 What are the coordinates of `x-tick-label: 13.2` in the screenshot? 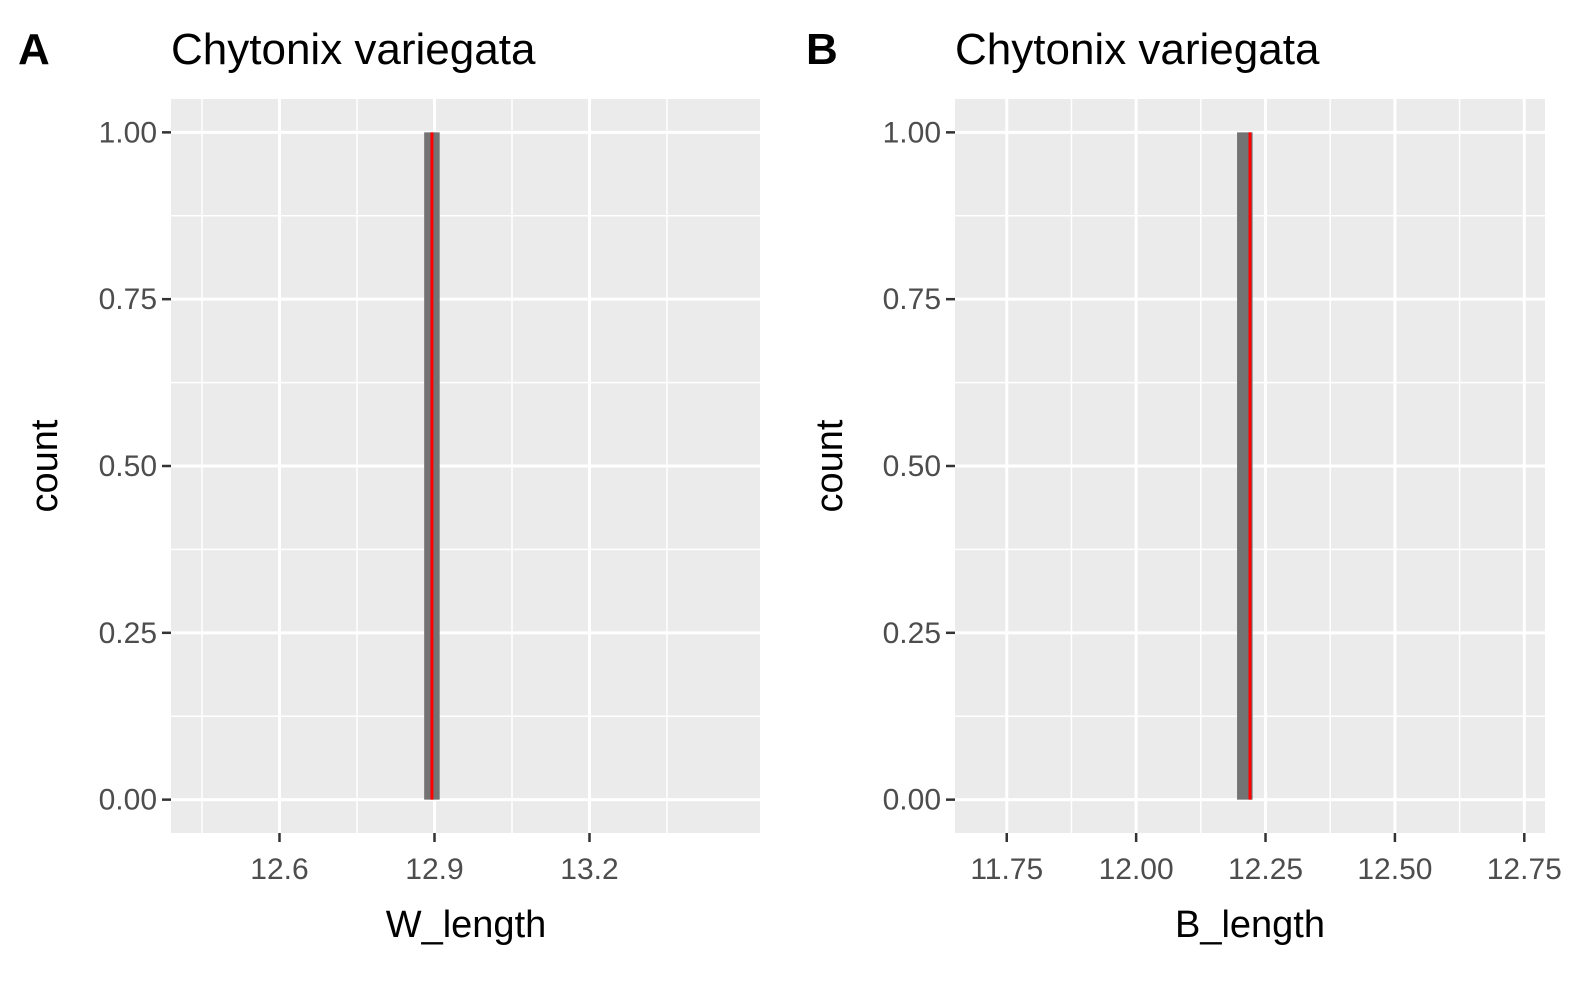 It's located at (589, 869).